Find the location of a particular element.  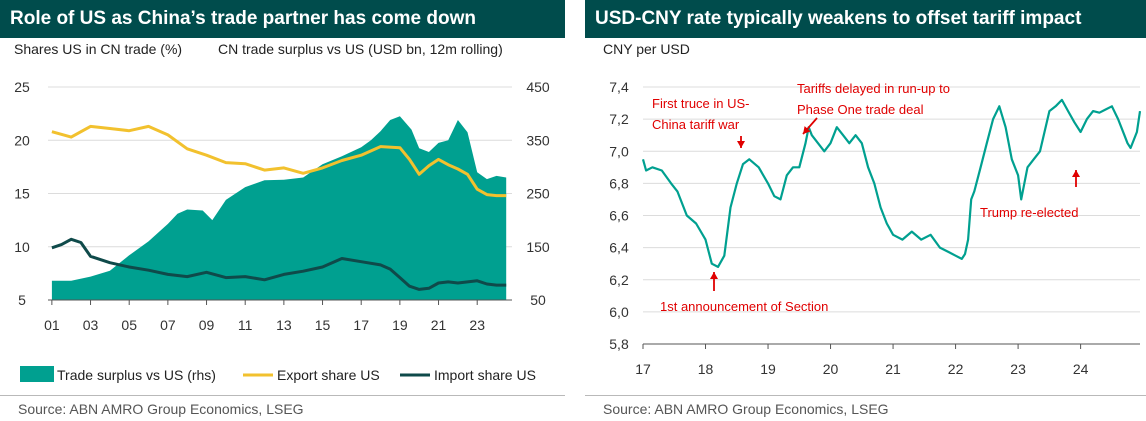

x-tick-label: 18 is located at coordinates (706, 369).